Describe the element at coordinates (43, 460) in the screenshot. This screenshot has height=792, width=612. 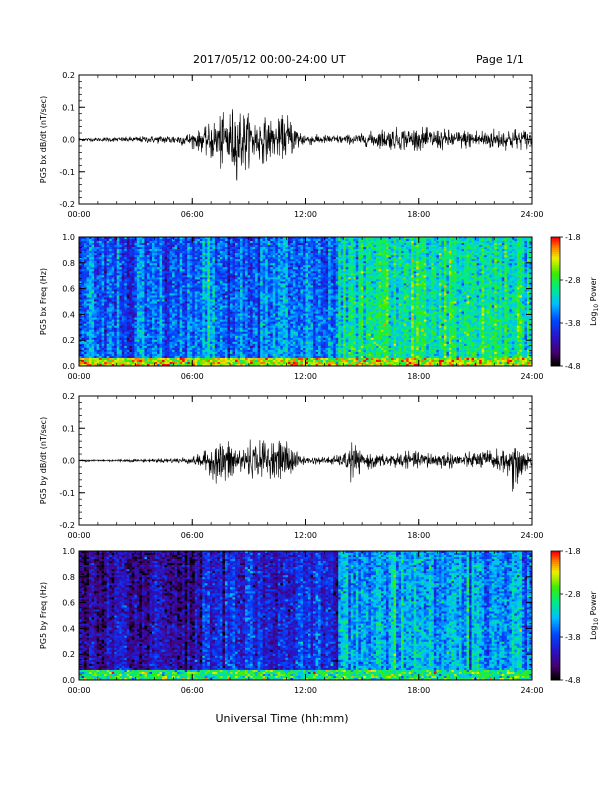
I see `y-axis-label: PG5 by dB/dt (nT/sec)` at that location.